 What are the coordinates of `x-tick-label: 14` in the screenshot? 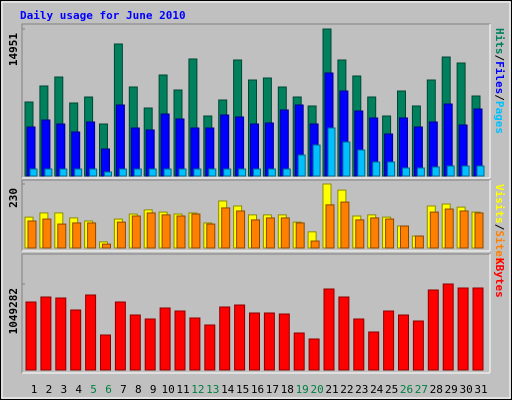 It's located at (228, 389).